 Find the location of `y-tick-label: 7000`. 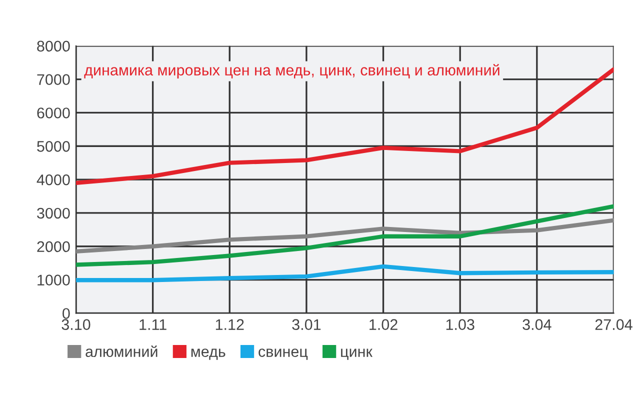

y-tick-label: 7000 is located at coordinates (53, 79).